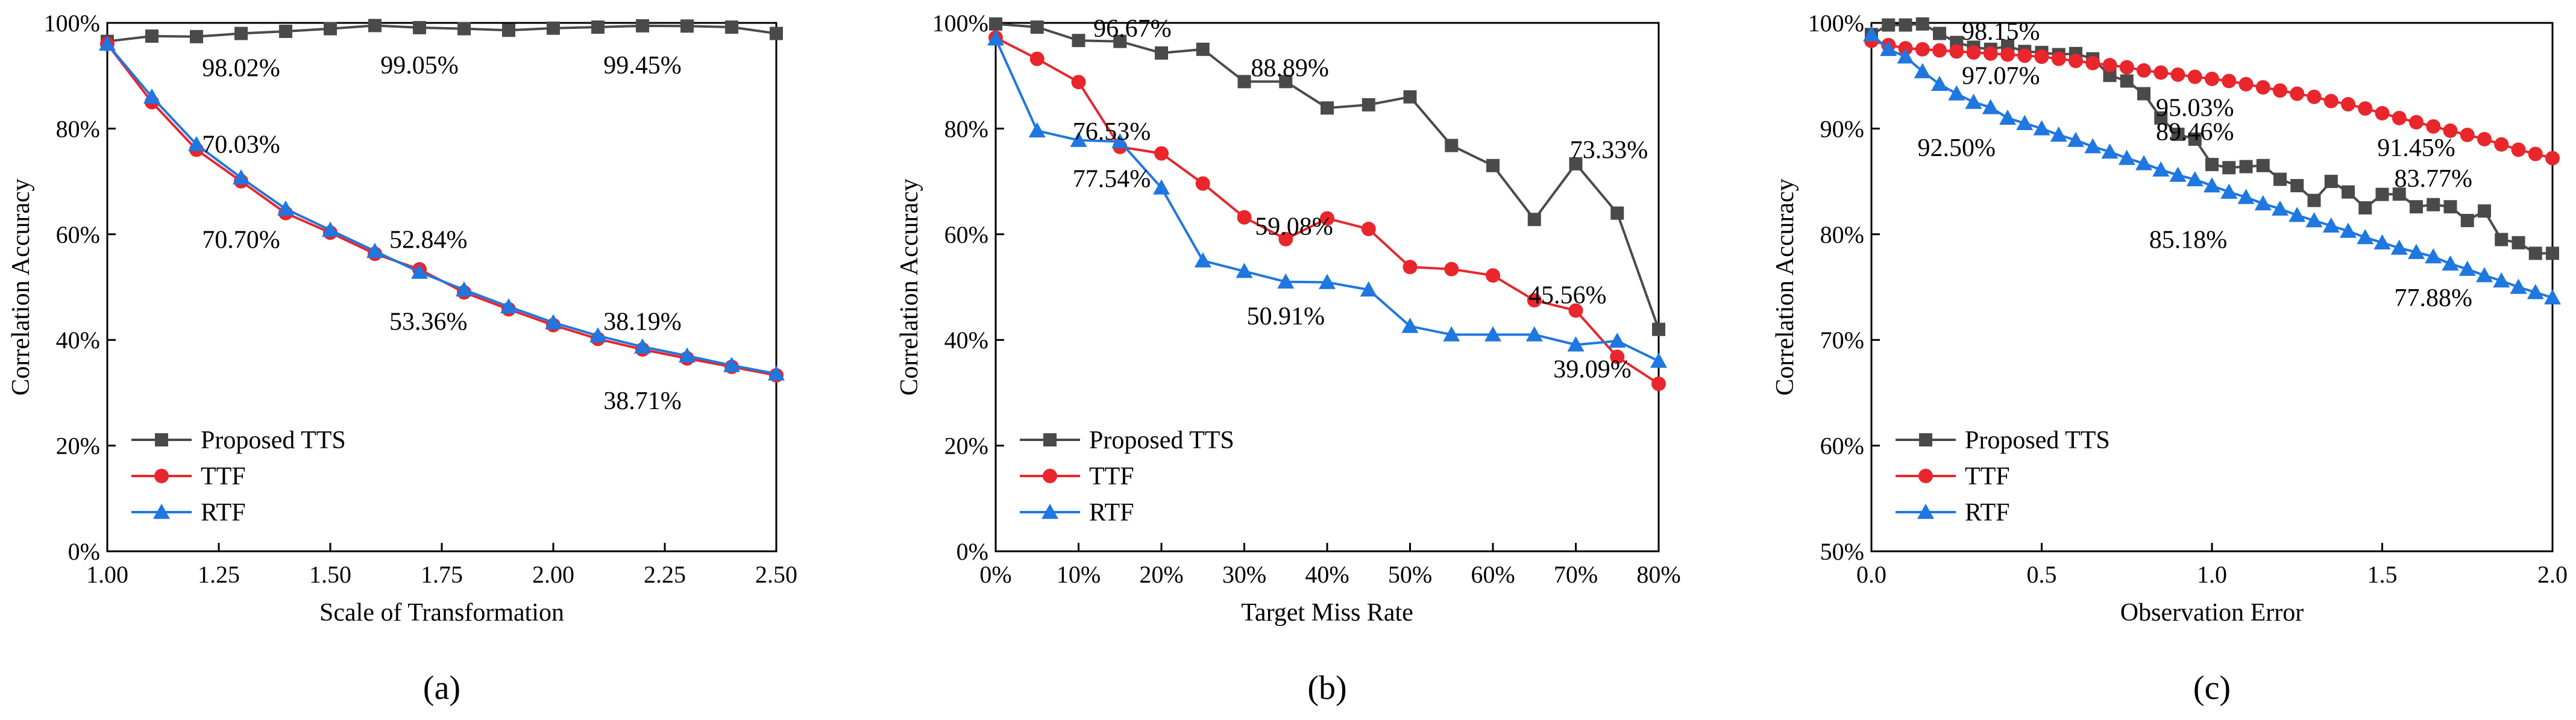  Describe the element at coordinates (1842, 341) in the screenshot. I see `y-tick-label: 70%` at that location.